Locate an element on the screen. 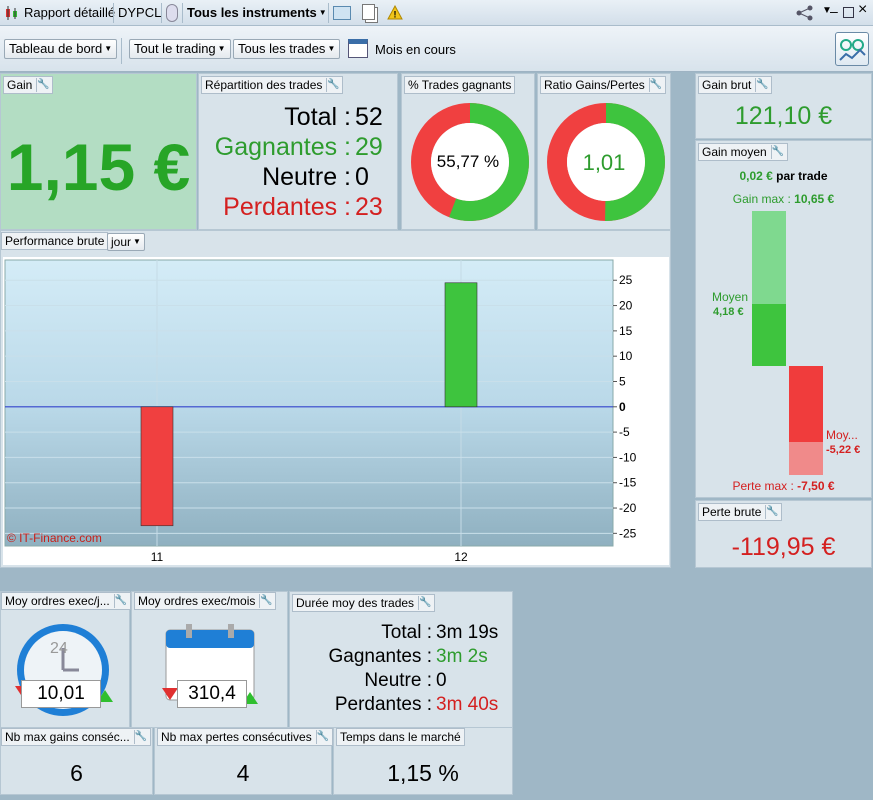 Image resolution: width=873 pixels, height=800 pixels. max-pertes-value: 4 is located at coordinates (243, 773).